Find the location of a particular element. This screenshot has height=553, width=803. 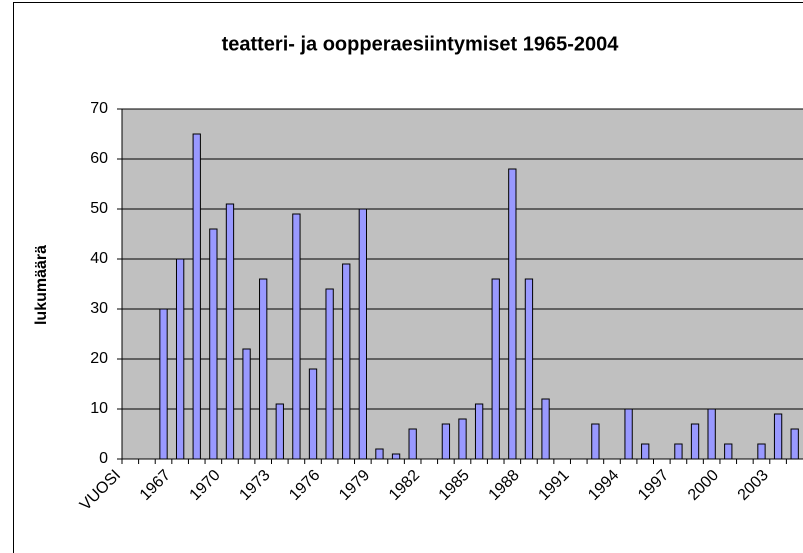

y-tick-label: 40 is located at coordinates (99, 258).